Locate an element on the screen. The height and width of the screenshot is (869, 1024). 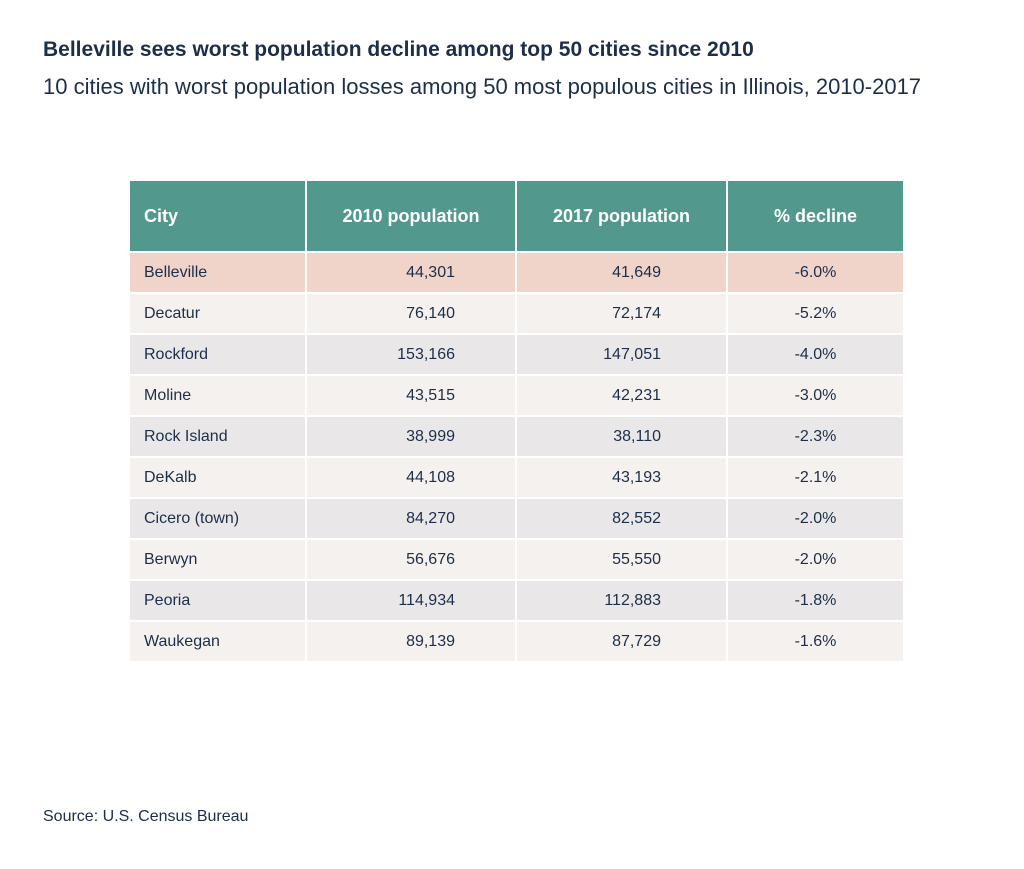
cell-pop-2017: 87,729 is located at coordinates (621, 641).